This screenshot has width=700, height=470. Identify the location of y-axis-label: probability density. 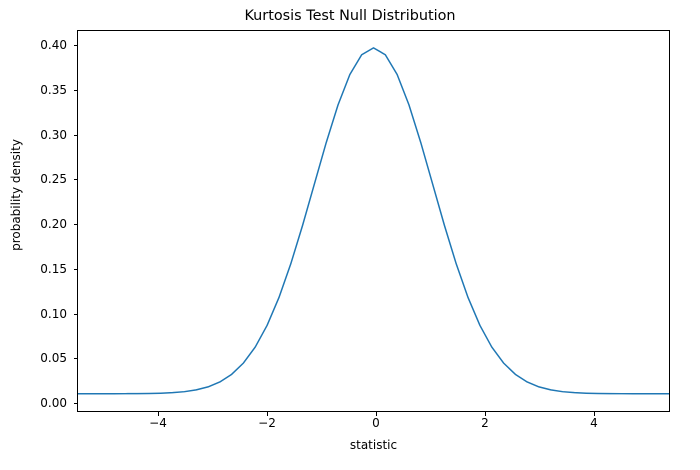
(16, 195).